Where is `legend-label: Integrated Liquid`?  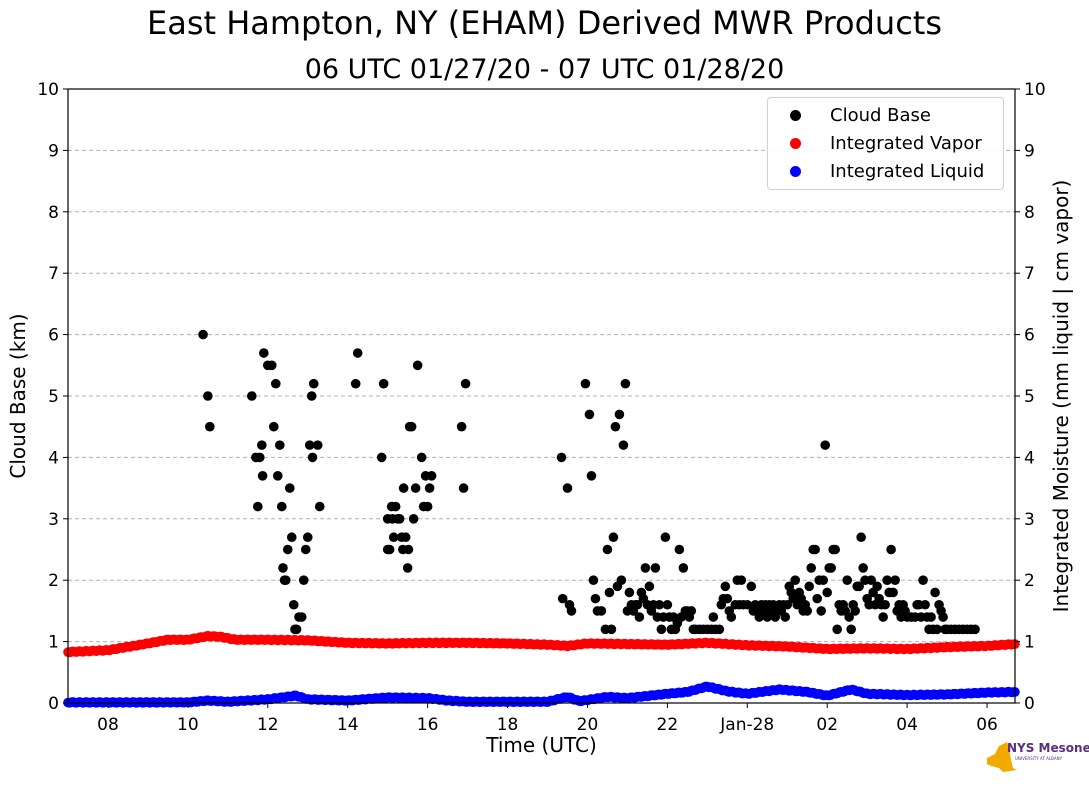
legend-label: Integrated Liquid is located at coordinates (907, 171).